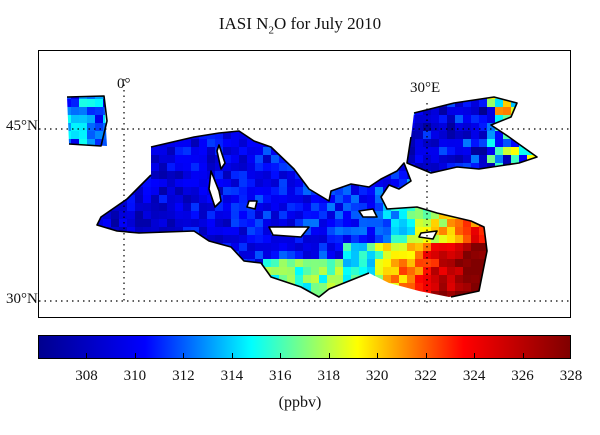 The image size is (600, 435). I want to click on title-prefix: IASI N, so click(243, 23).